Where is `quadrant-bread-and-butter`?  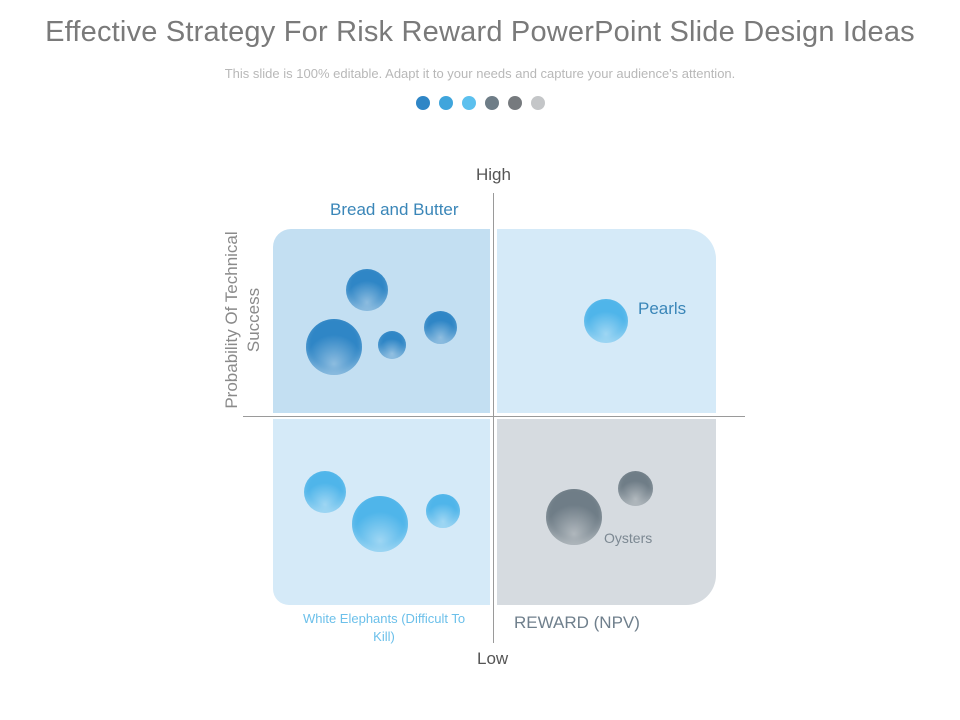 quadrant-bread-and-butter is located at coordinates (381, 321).